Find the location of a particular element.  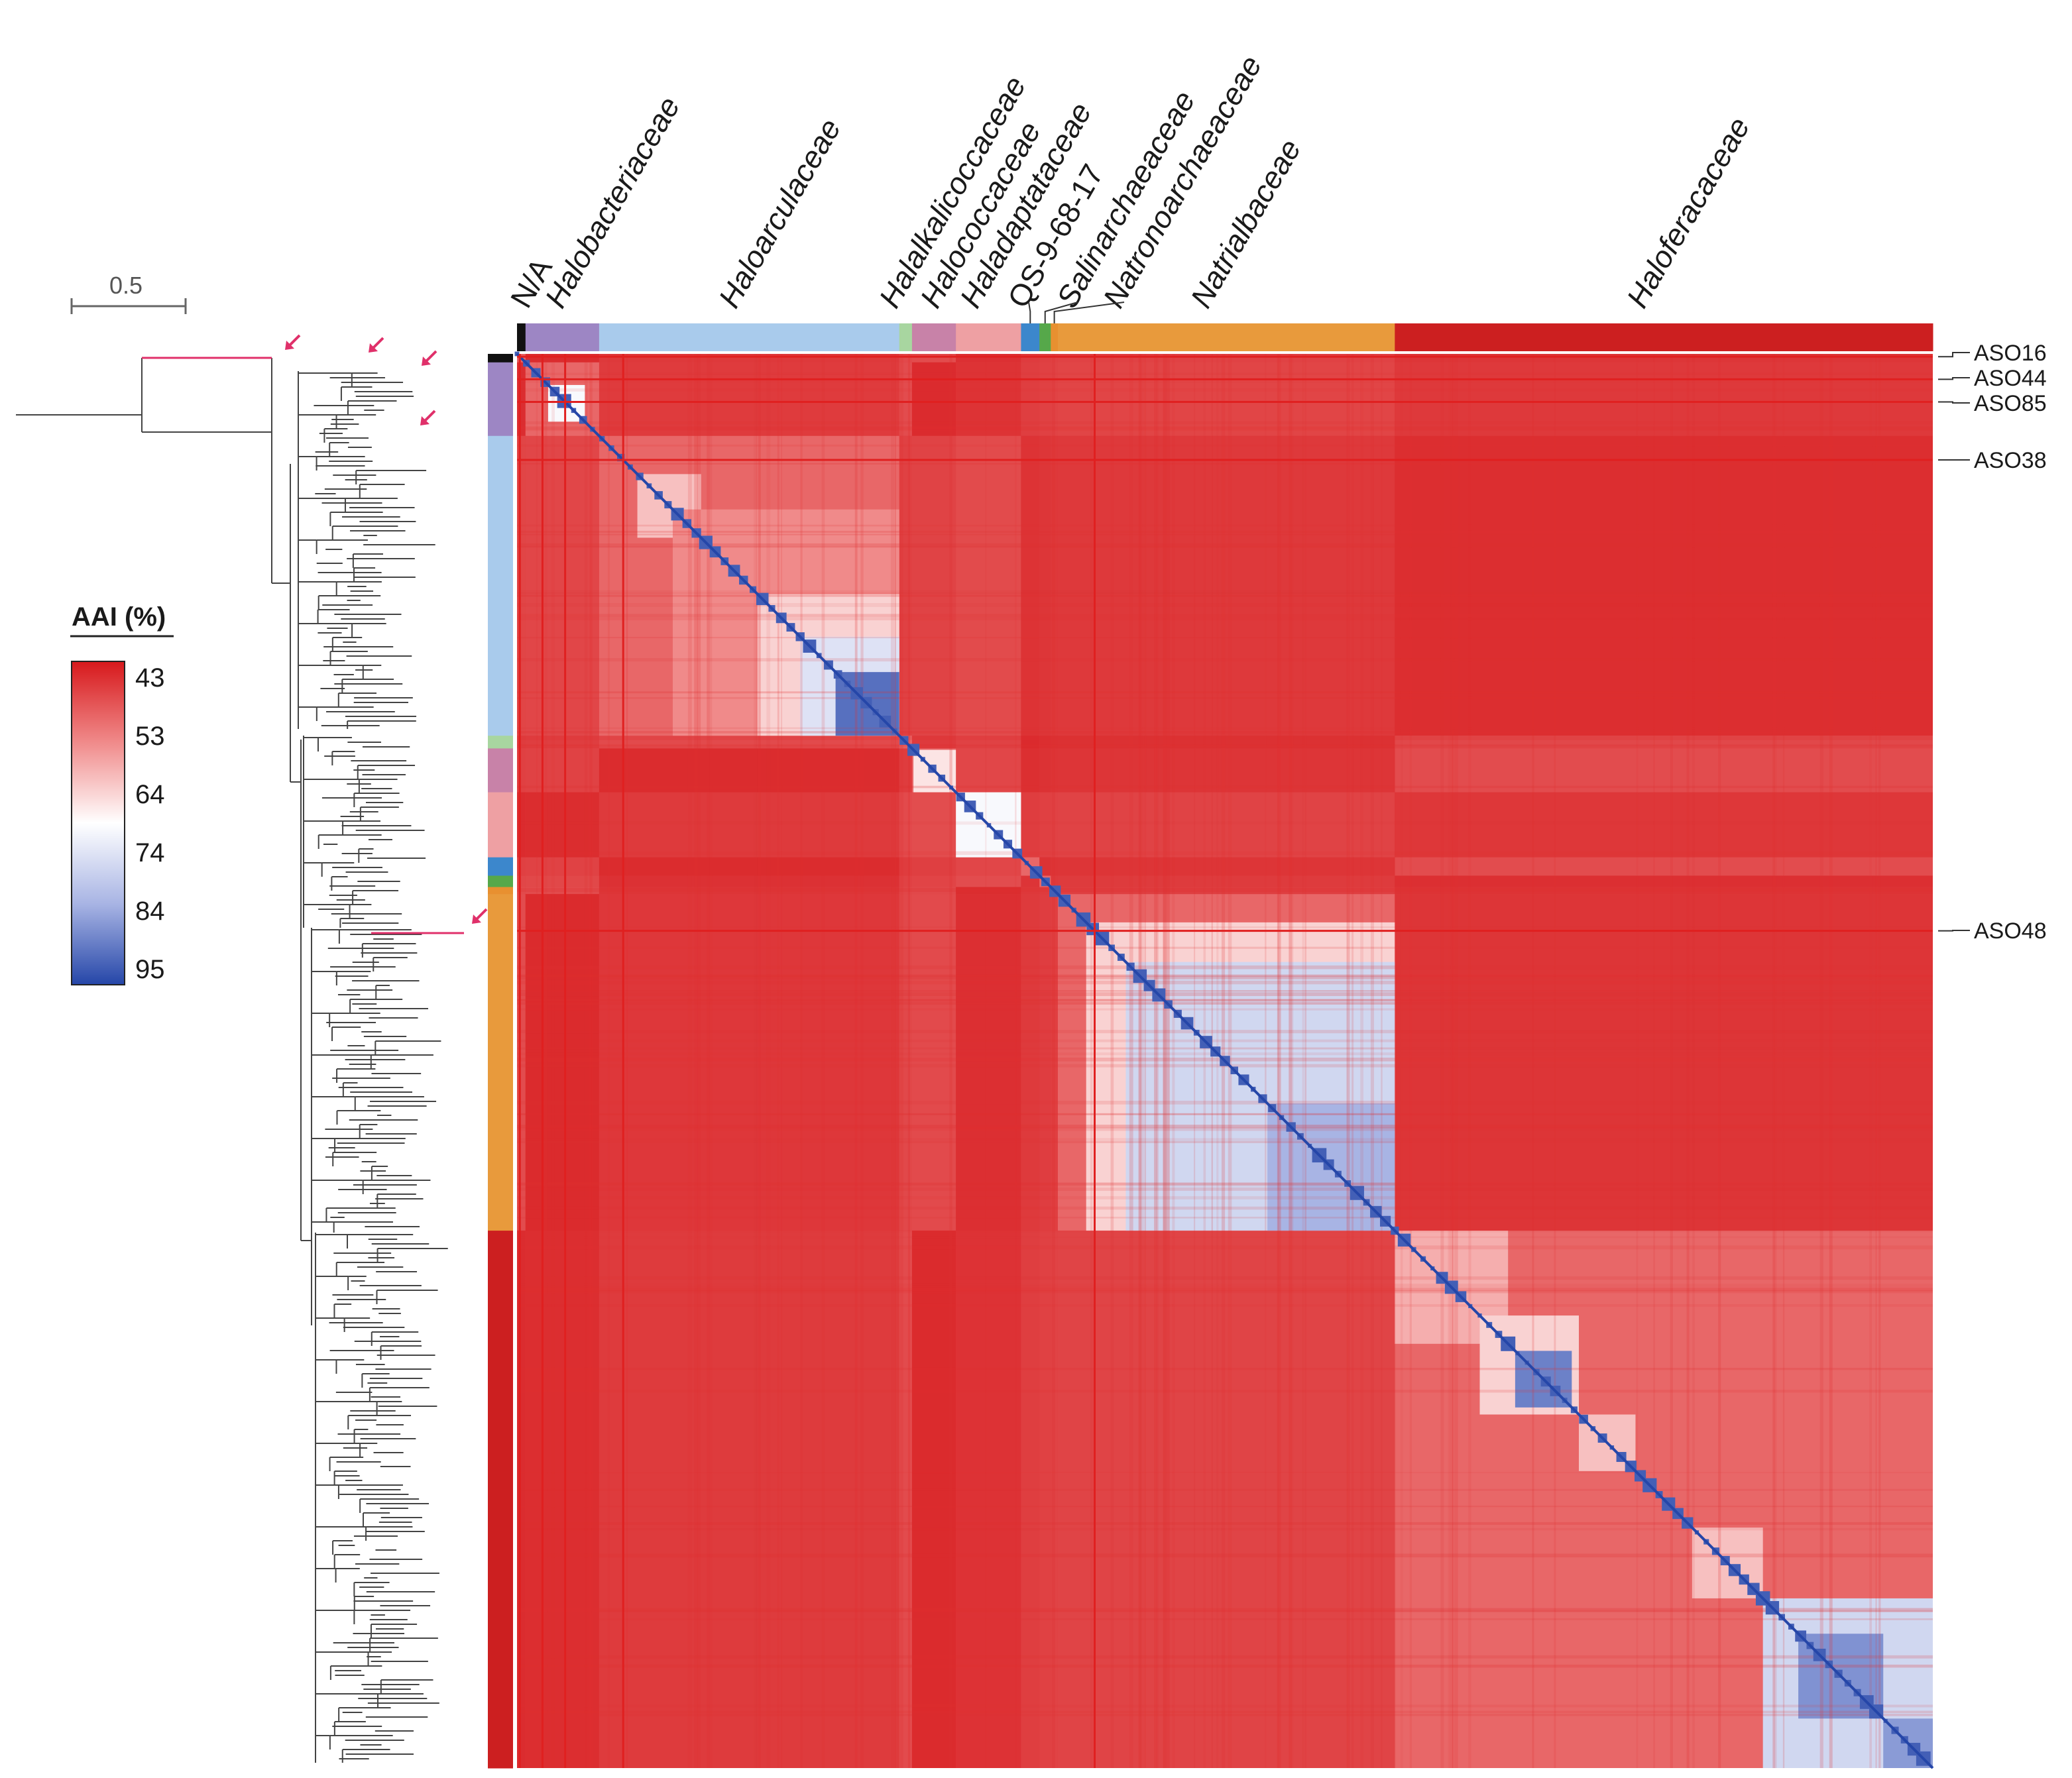

highlight-arrows is located at coordinates (386, 629).